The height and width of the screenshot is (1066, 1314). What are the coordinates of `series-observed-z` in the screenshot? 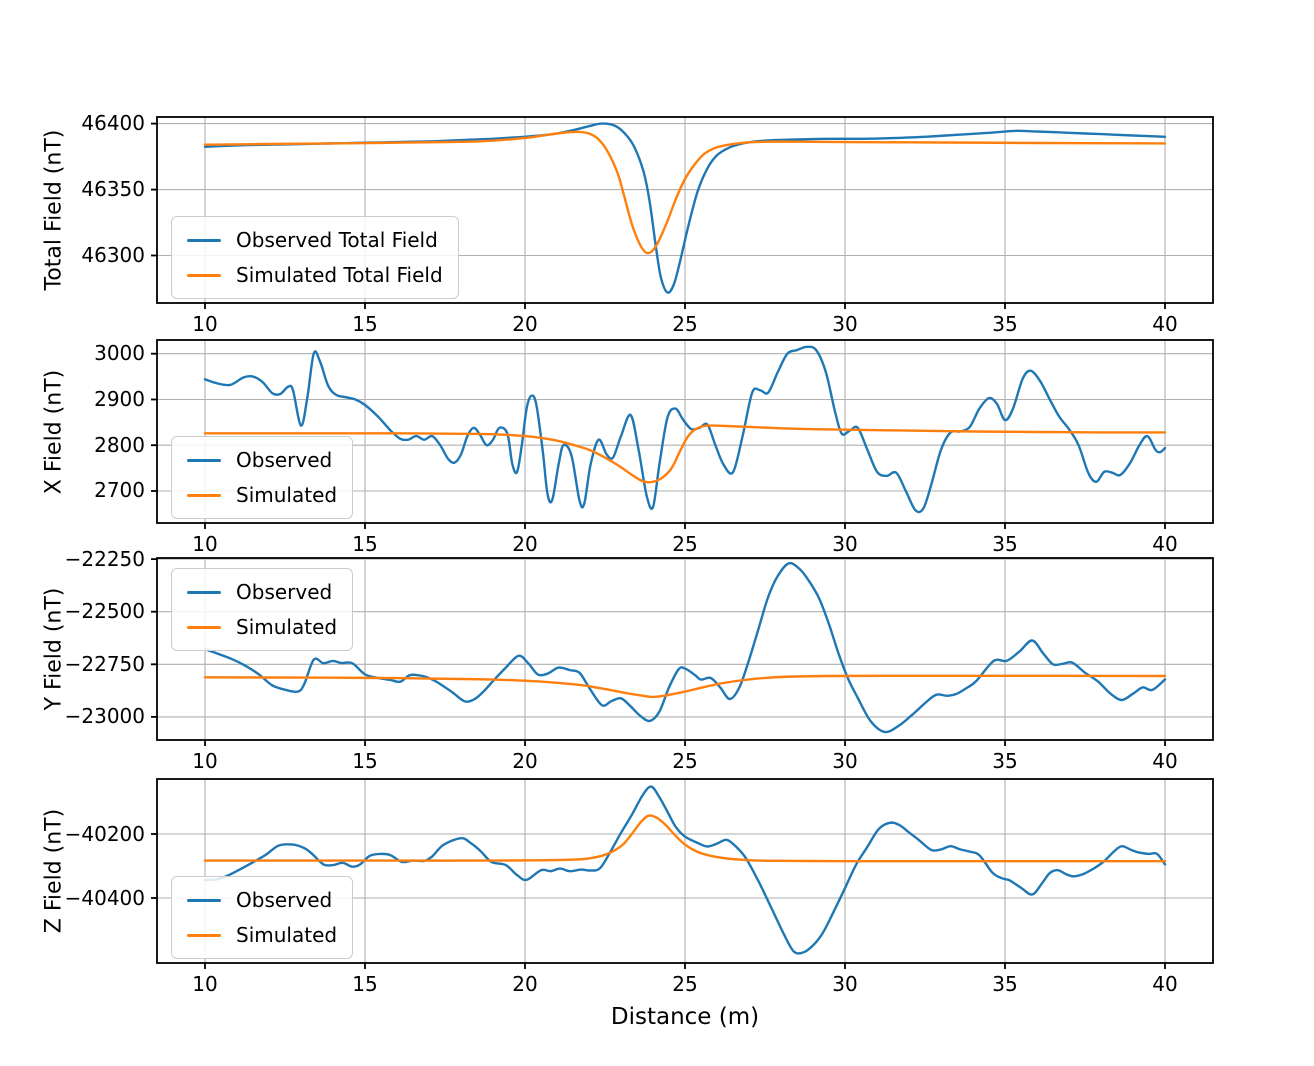 It's located at (685, 870).